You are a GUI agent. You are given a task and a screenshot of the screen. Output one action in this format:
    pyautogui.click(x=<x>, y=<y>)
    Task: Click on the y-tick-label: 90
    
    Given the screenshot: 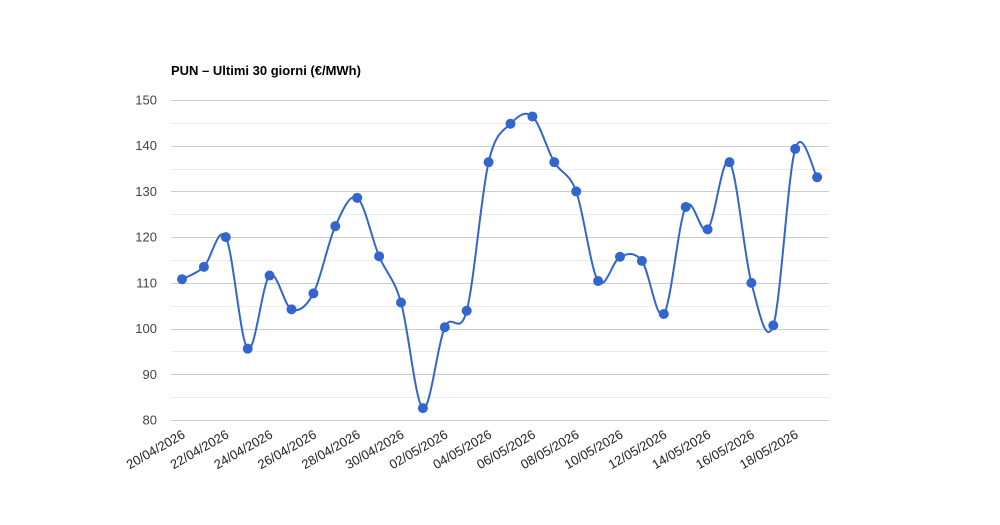 What is the action you would take?
    pyautogui.click(x=150, y=374)
    